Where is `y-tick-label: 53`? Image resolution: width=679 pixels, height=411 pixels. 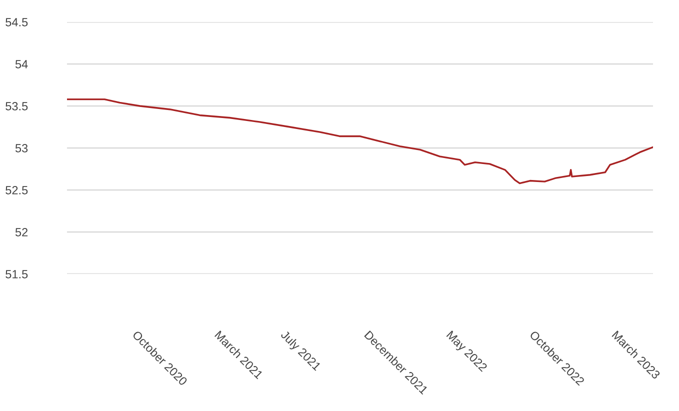
y-tick-label: 53 is located at coordinates (21, 148).